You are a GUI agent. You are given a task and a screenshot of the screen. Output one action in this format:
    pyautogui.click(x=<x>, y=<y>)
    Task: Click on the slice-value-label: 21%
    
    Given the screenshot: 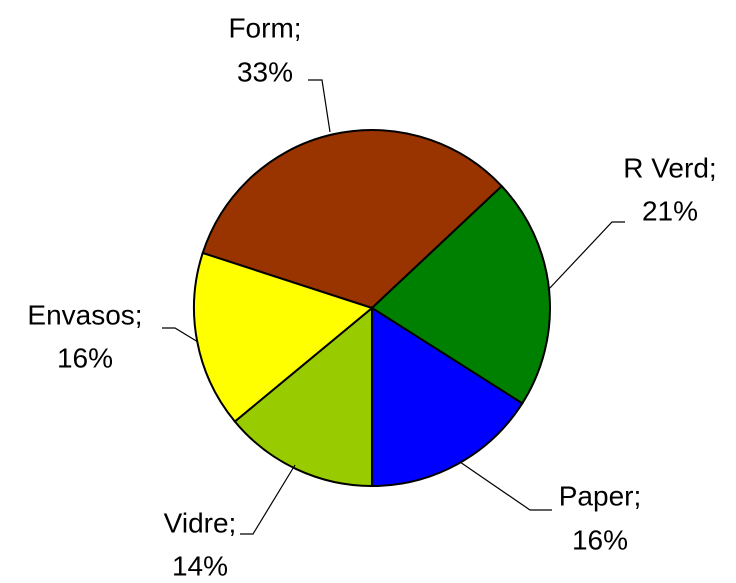 What is the action you would take?
    pyautogui.click(x=670, y=210)
    